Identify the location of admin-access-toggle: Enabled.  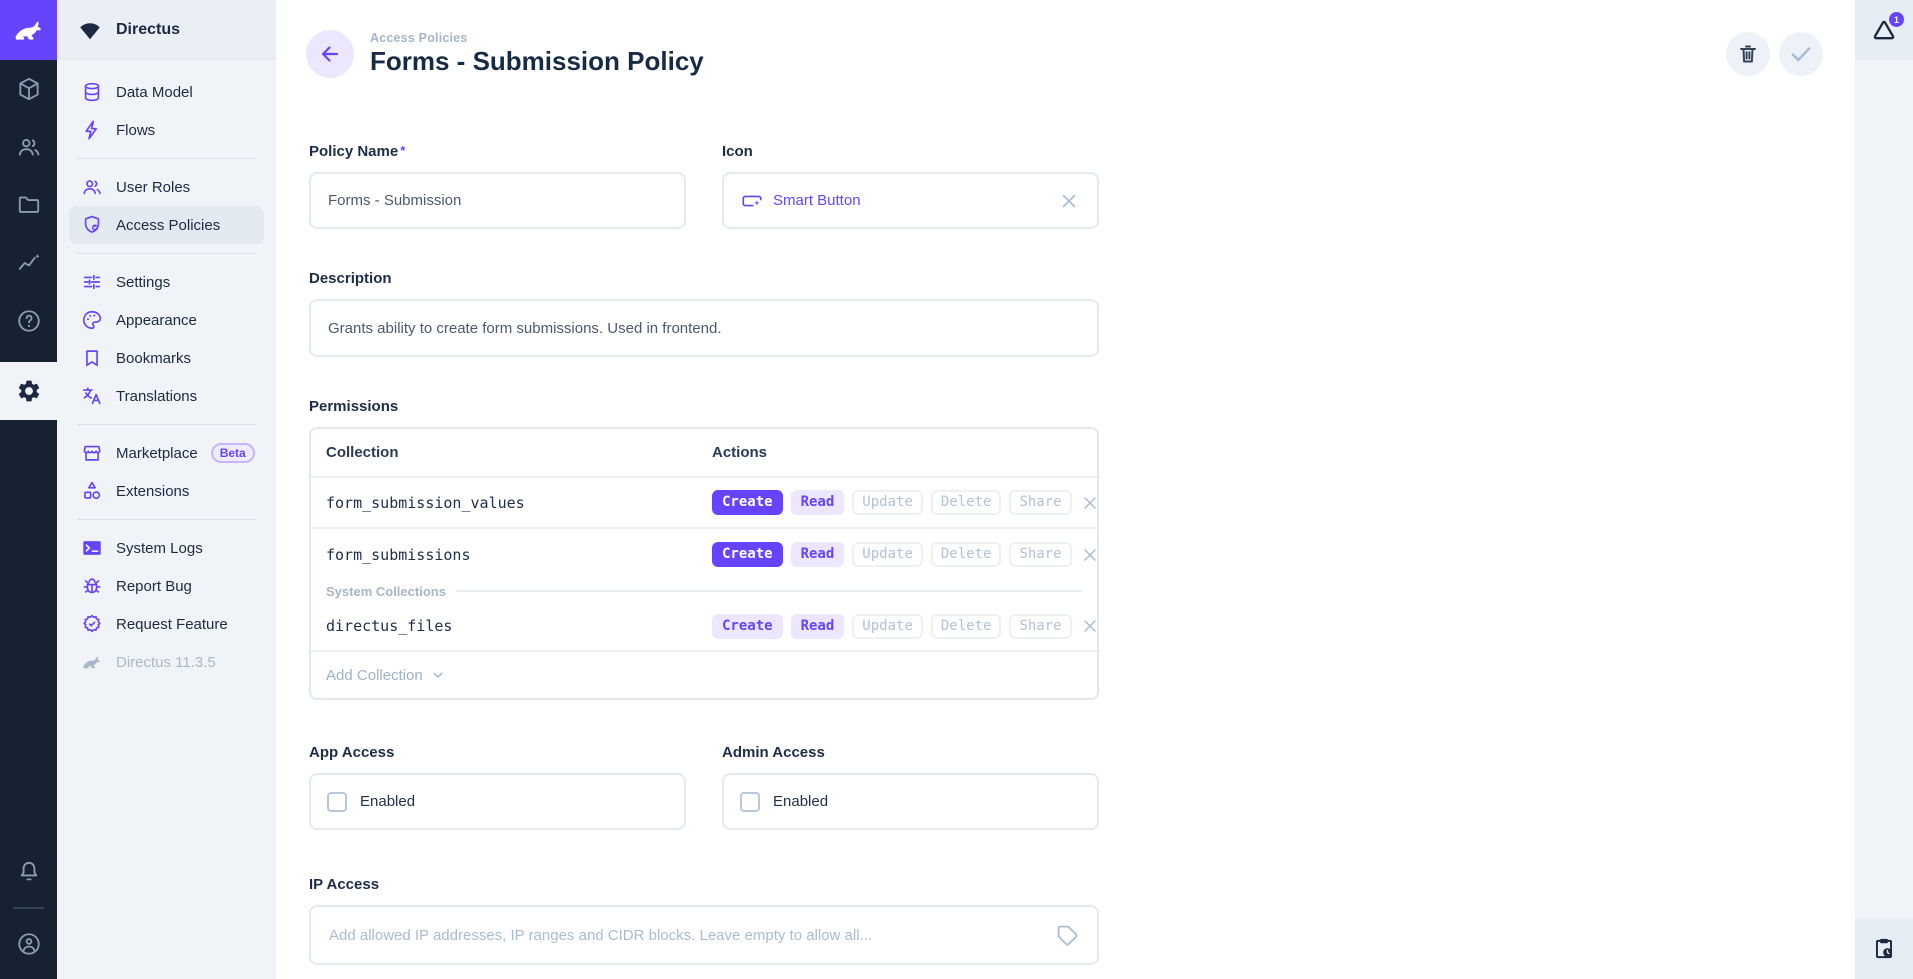
(910, 801).